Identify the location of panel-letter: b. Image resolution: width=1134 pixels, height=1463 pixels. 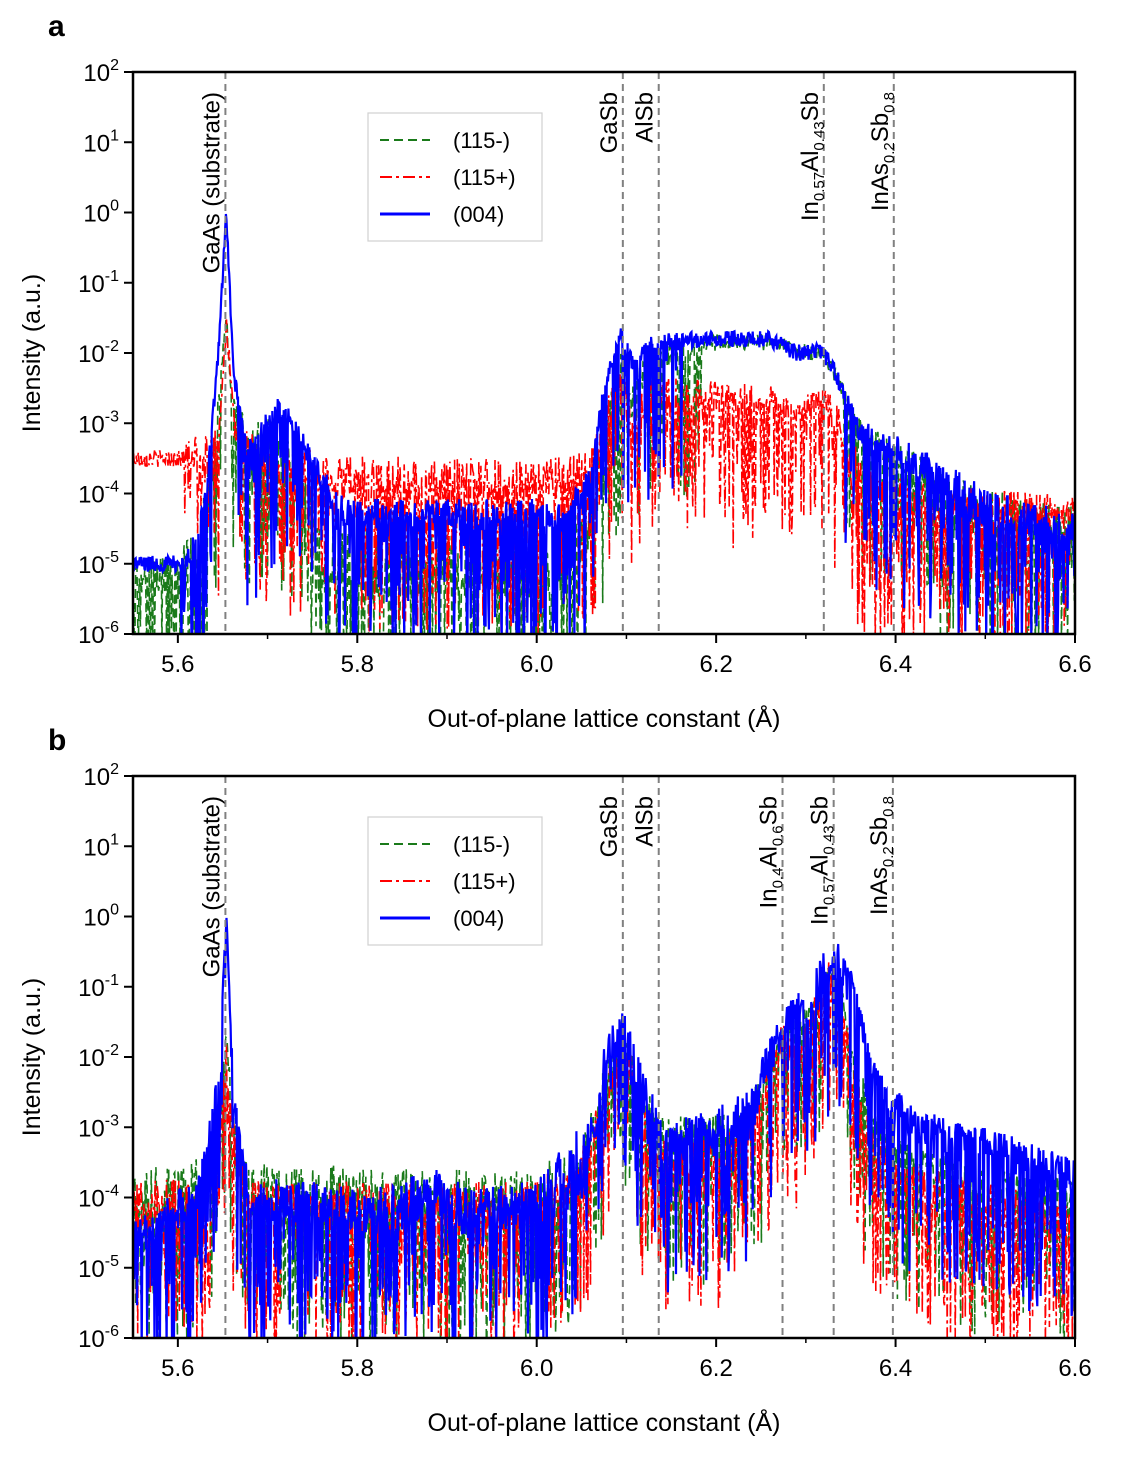
(57, 740).